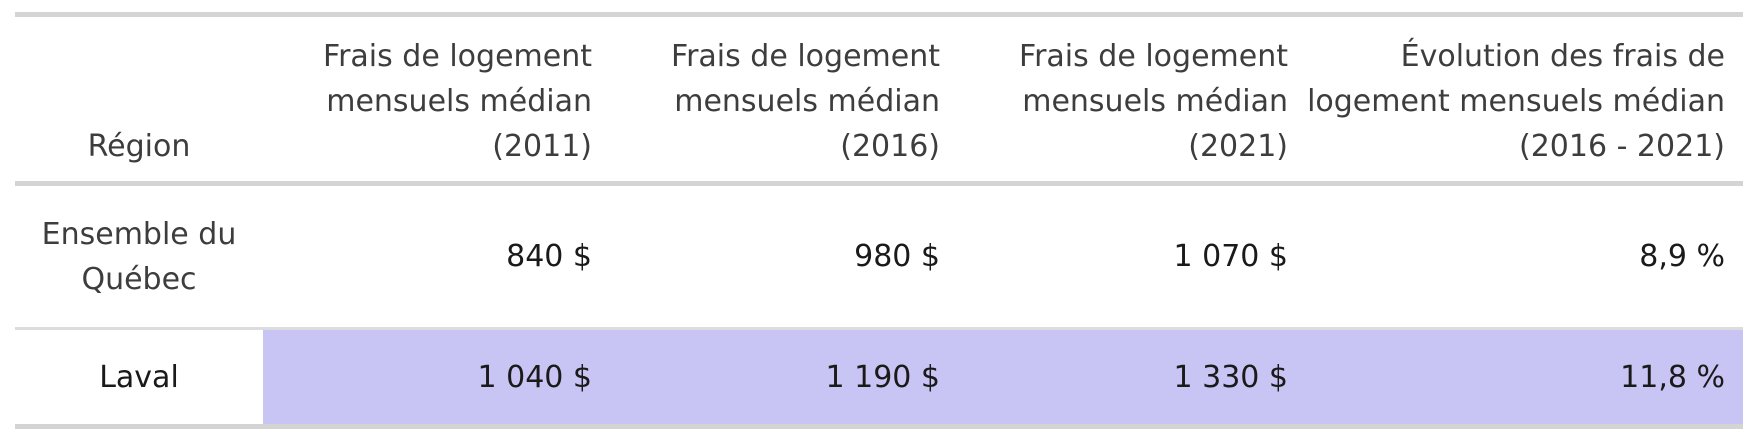 Image resolution: width=1758 pixels, height=444 pixels. What do you see at coordinates (1682, 256) in the screenshot?
I see `value-evolution: 8,9 %` at bounding box center [1682, 256].